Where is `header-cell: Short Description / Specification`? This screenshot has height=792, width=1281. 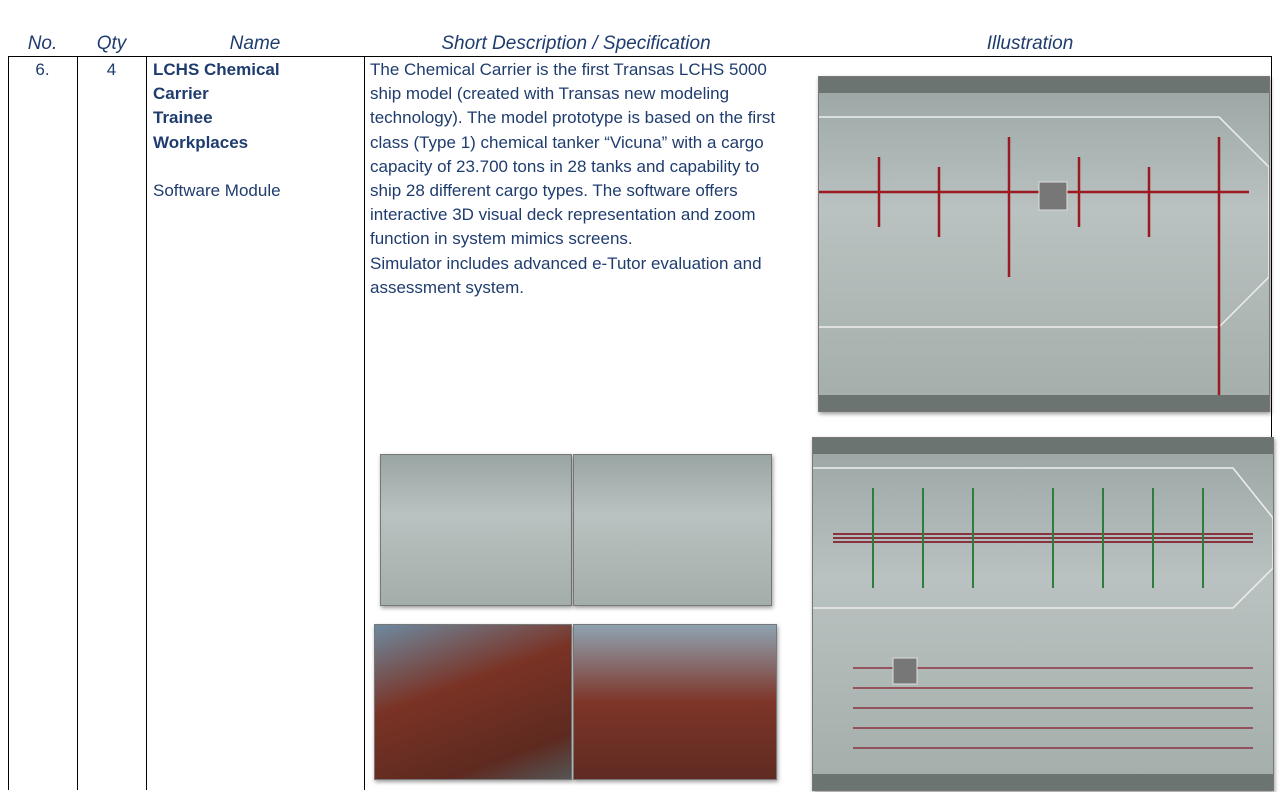 header-cell: Short Description / Specification is located at coordinates (576, 43).